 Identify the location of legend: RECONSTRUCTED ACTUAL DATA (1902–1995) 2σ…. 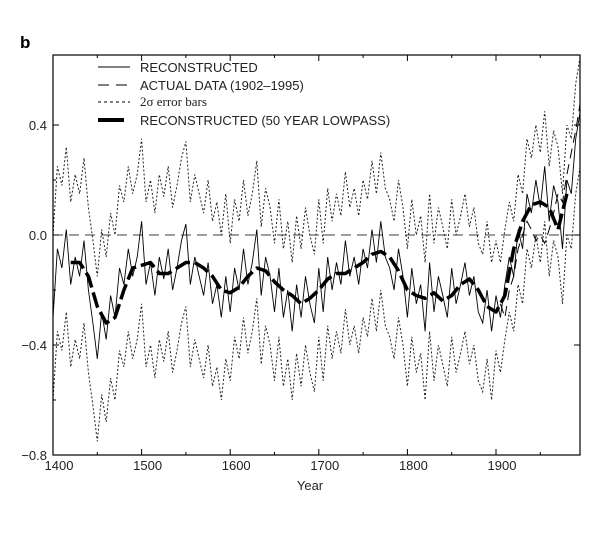
(244, 94).